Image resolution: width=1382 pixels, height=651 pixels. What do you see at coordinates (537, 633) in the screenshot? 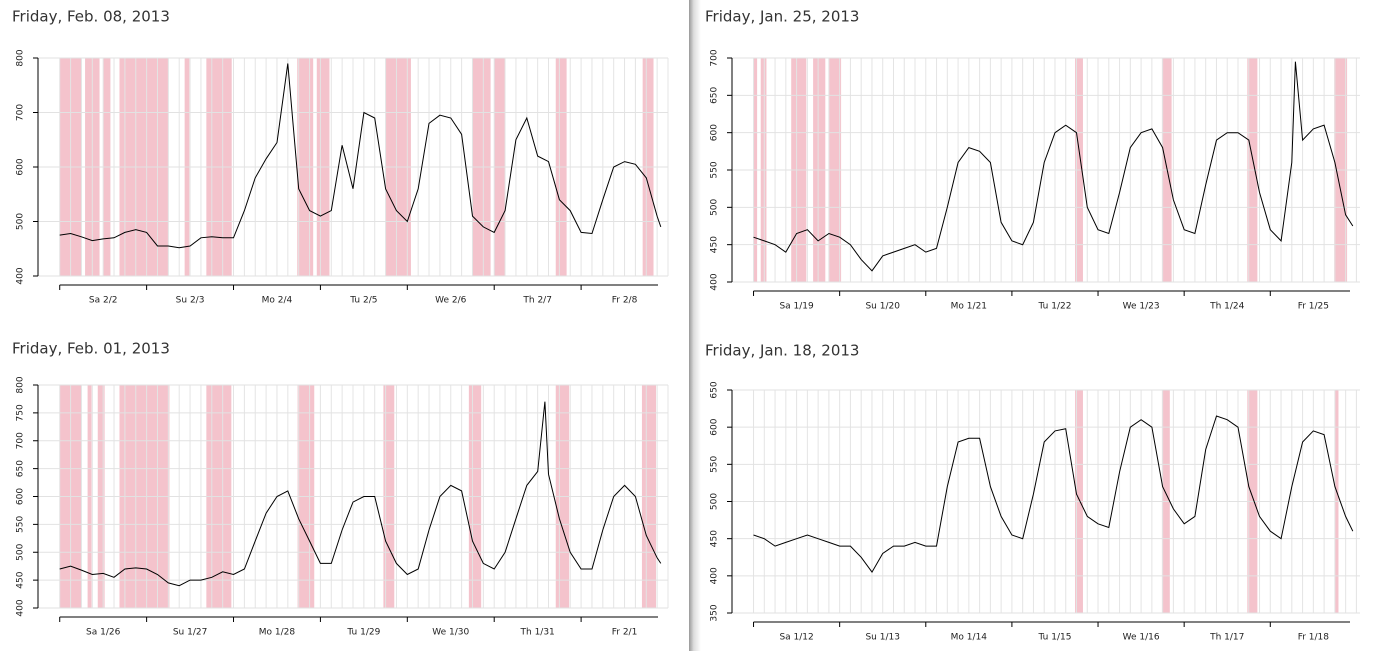
I see `x-tick-label: Th 1/31` at bounding box center [537, 633].